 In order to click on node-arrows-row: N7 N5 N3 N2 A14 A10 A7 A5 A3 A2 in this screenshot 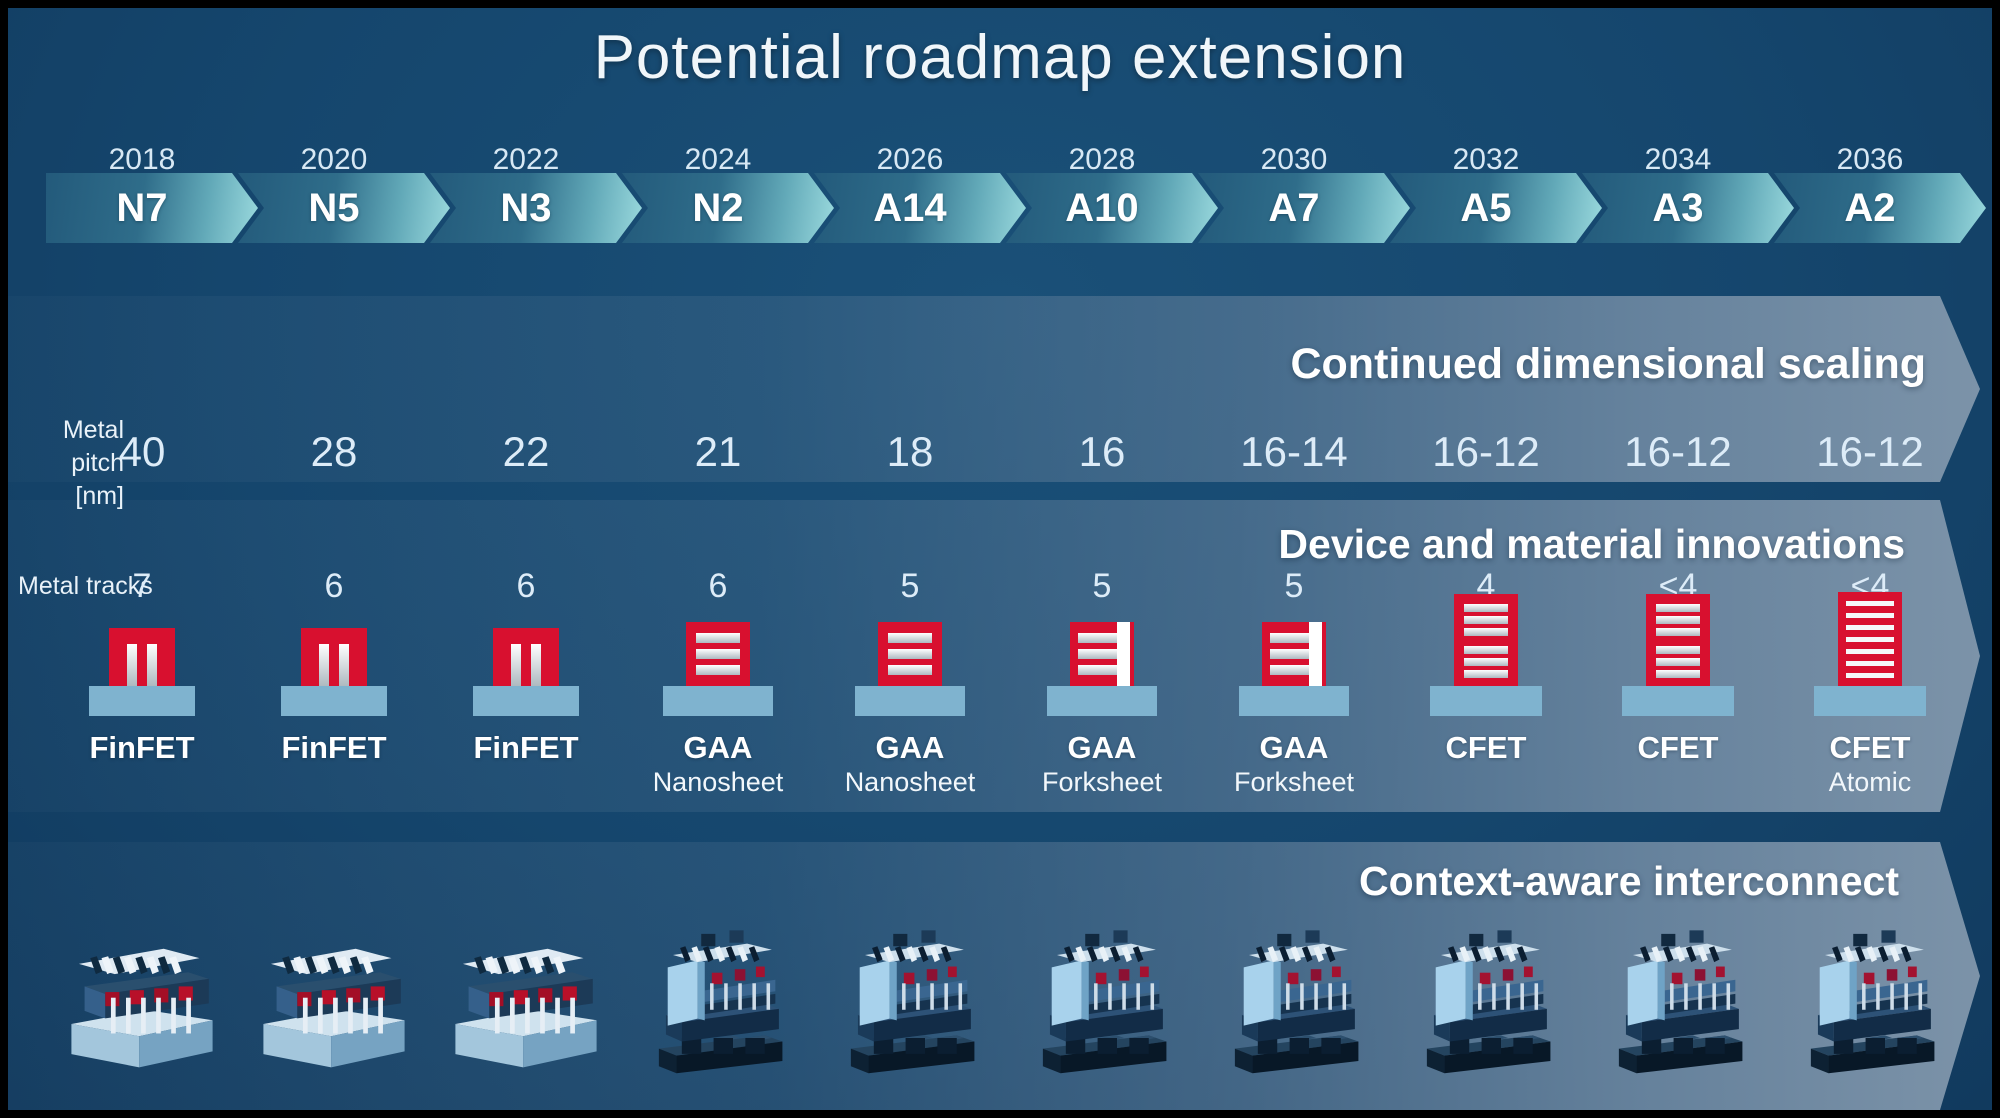, I will do `click(1016, 208)`.